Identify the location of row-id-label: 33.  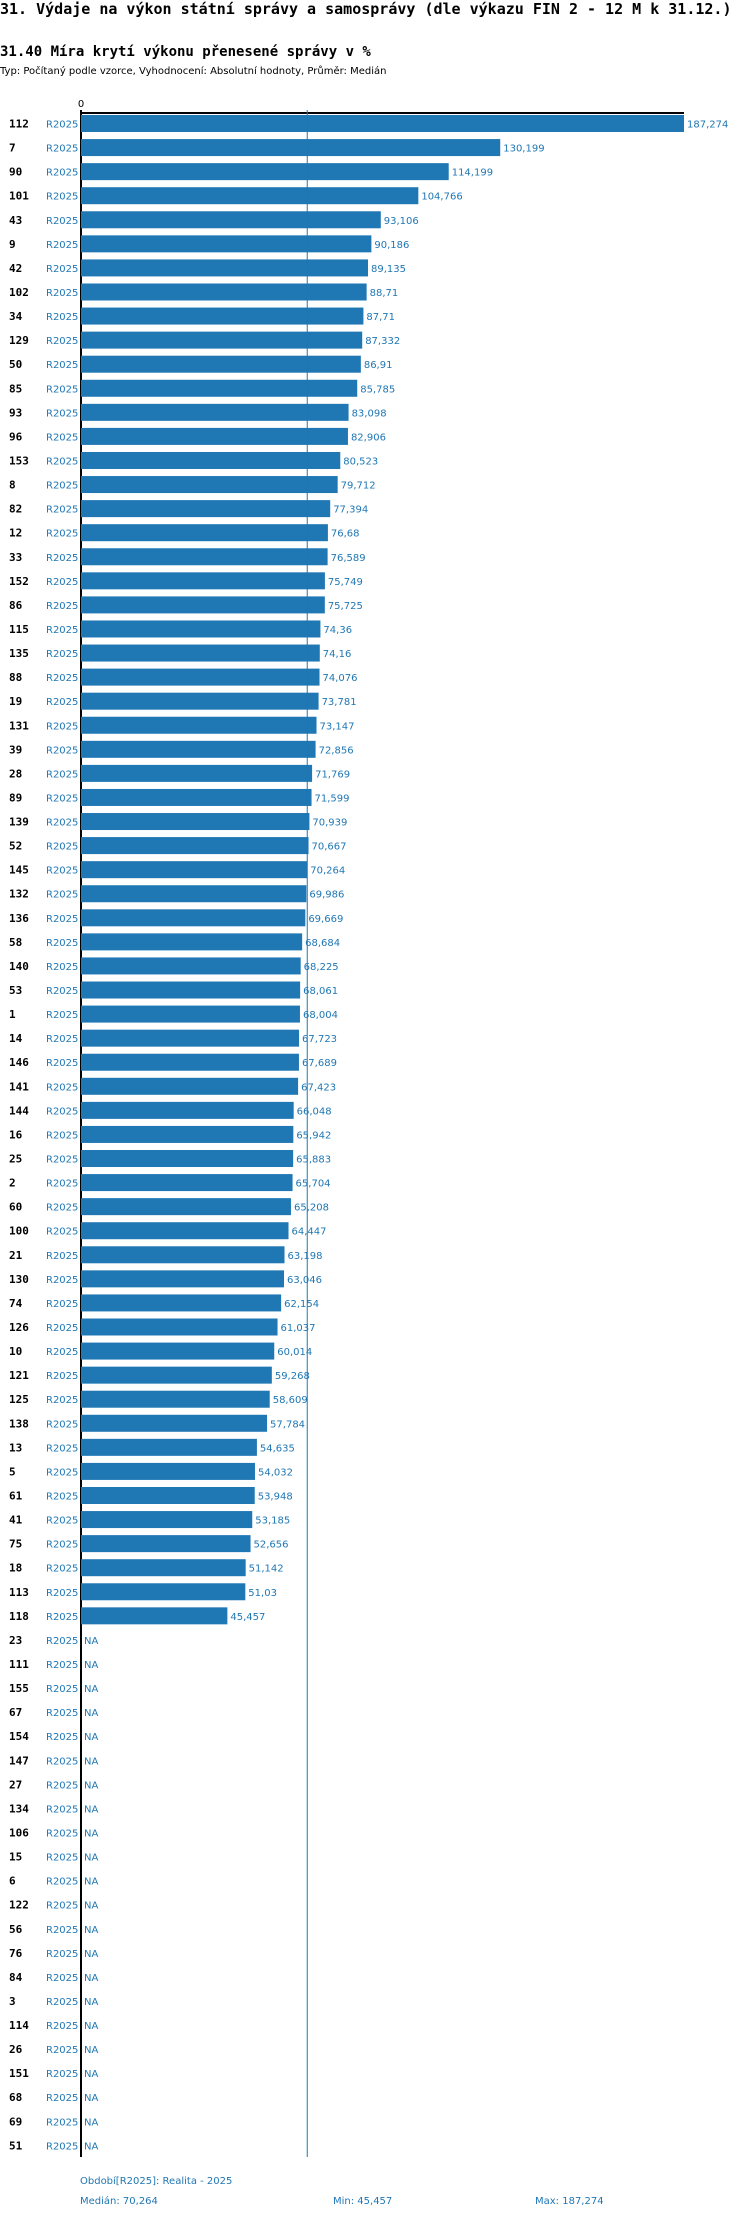
(15, 557).